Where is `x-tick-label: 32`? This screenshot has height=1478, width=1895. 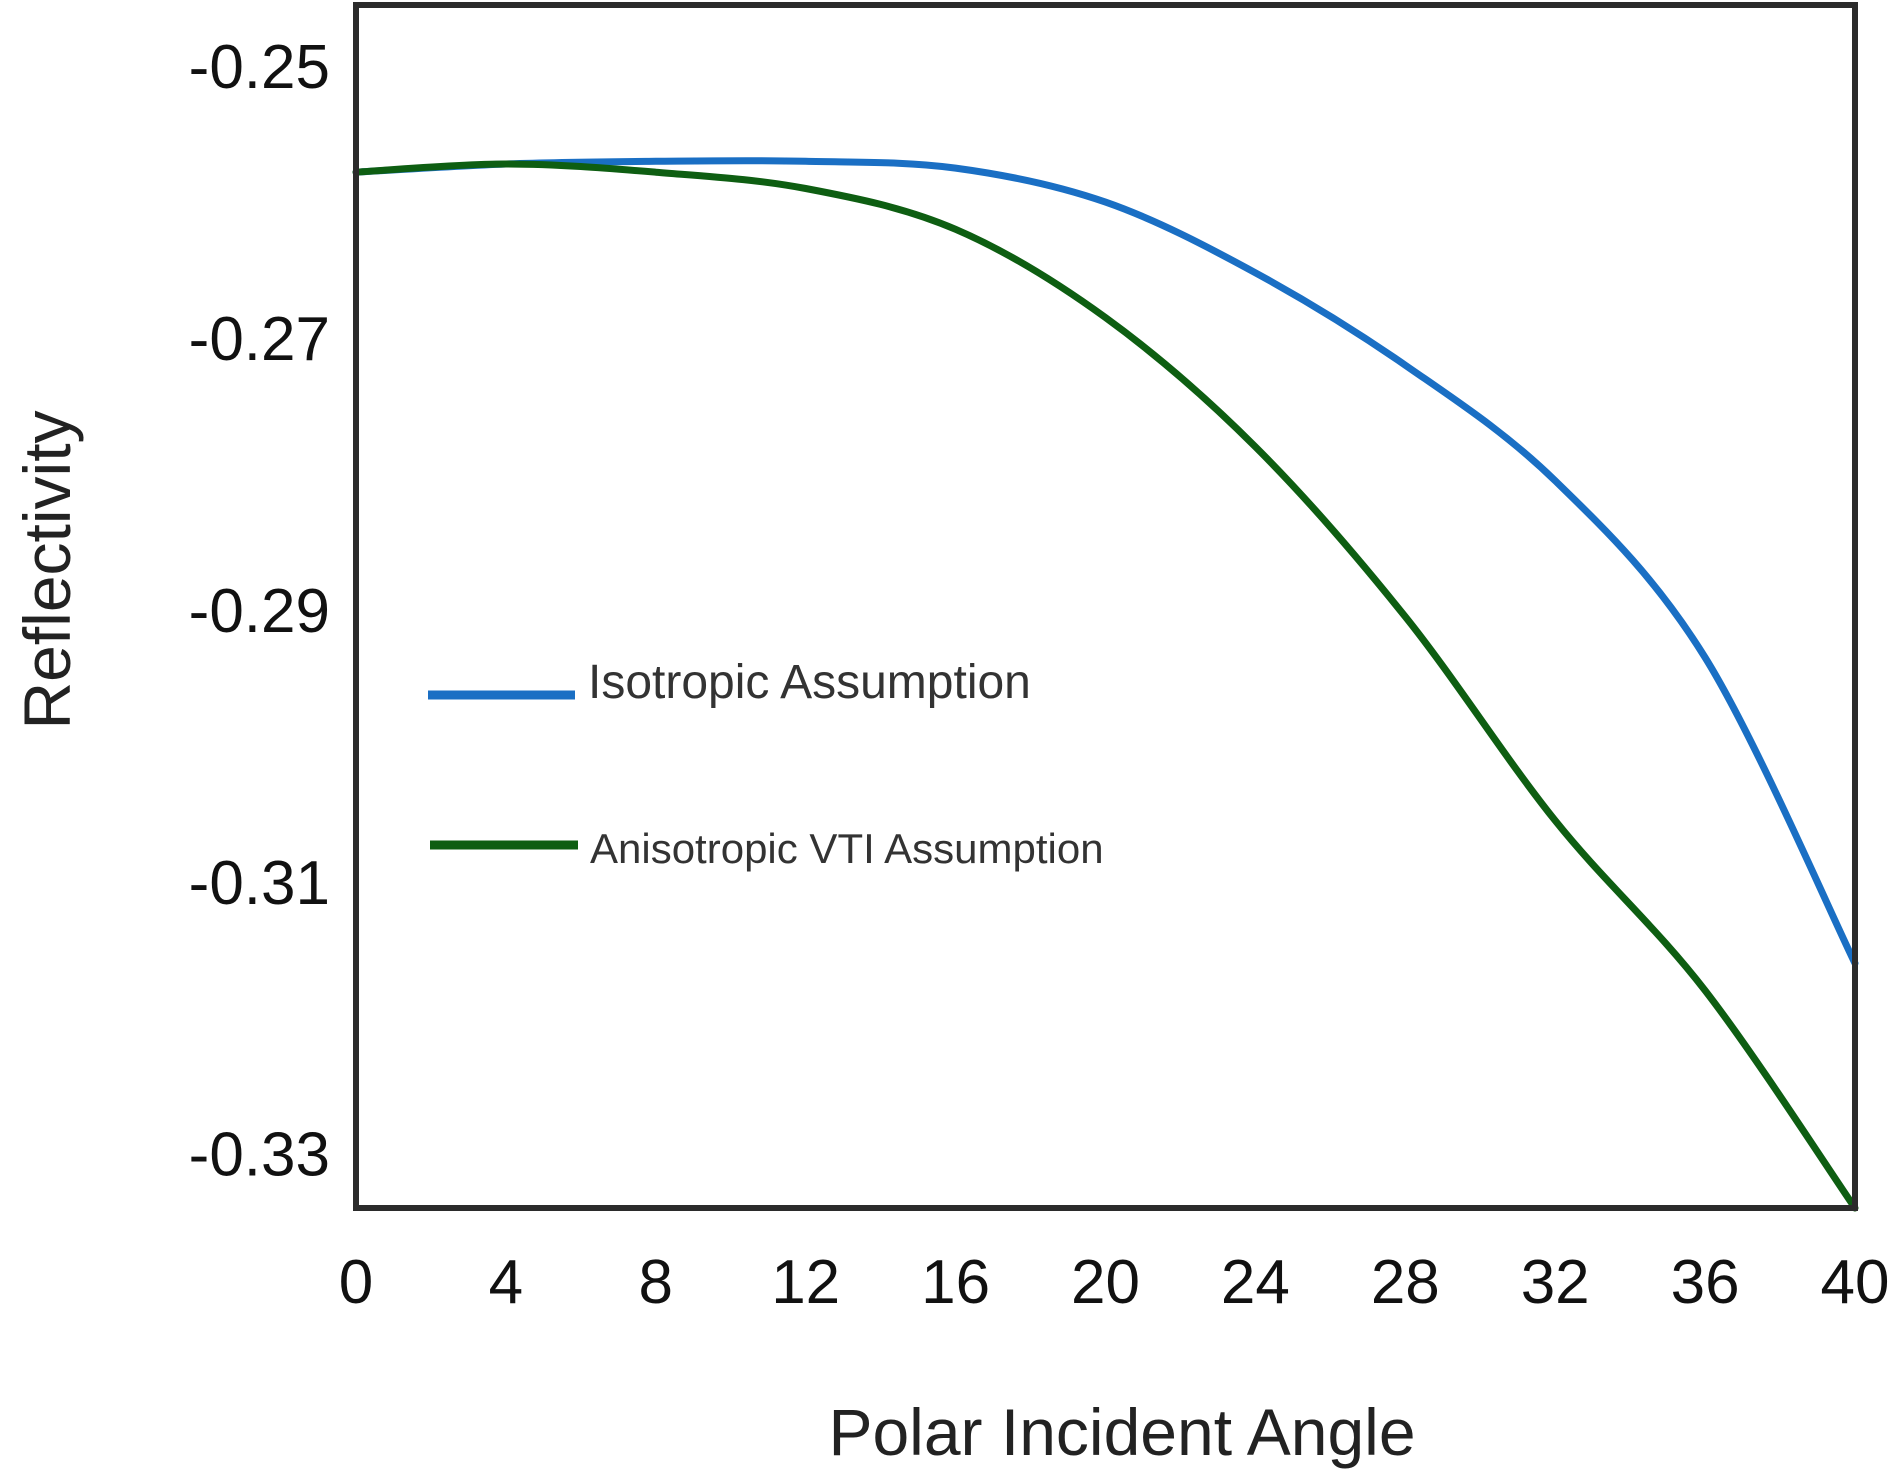
x-tick-label: 32 is located at coordinates (1555, 1282).